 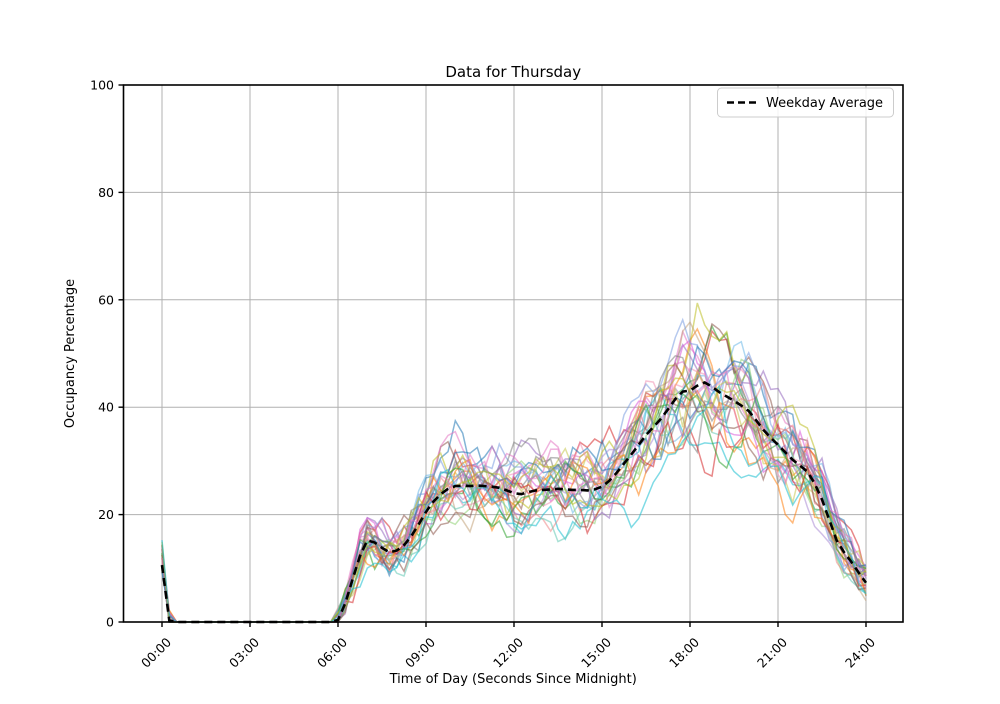 What do you see at coordinates (106, 514) in the screenshot?
I see `y-tick-label: 20` at bounding box center [106, 514].